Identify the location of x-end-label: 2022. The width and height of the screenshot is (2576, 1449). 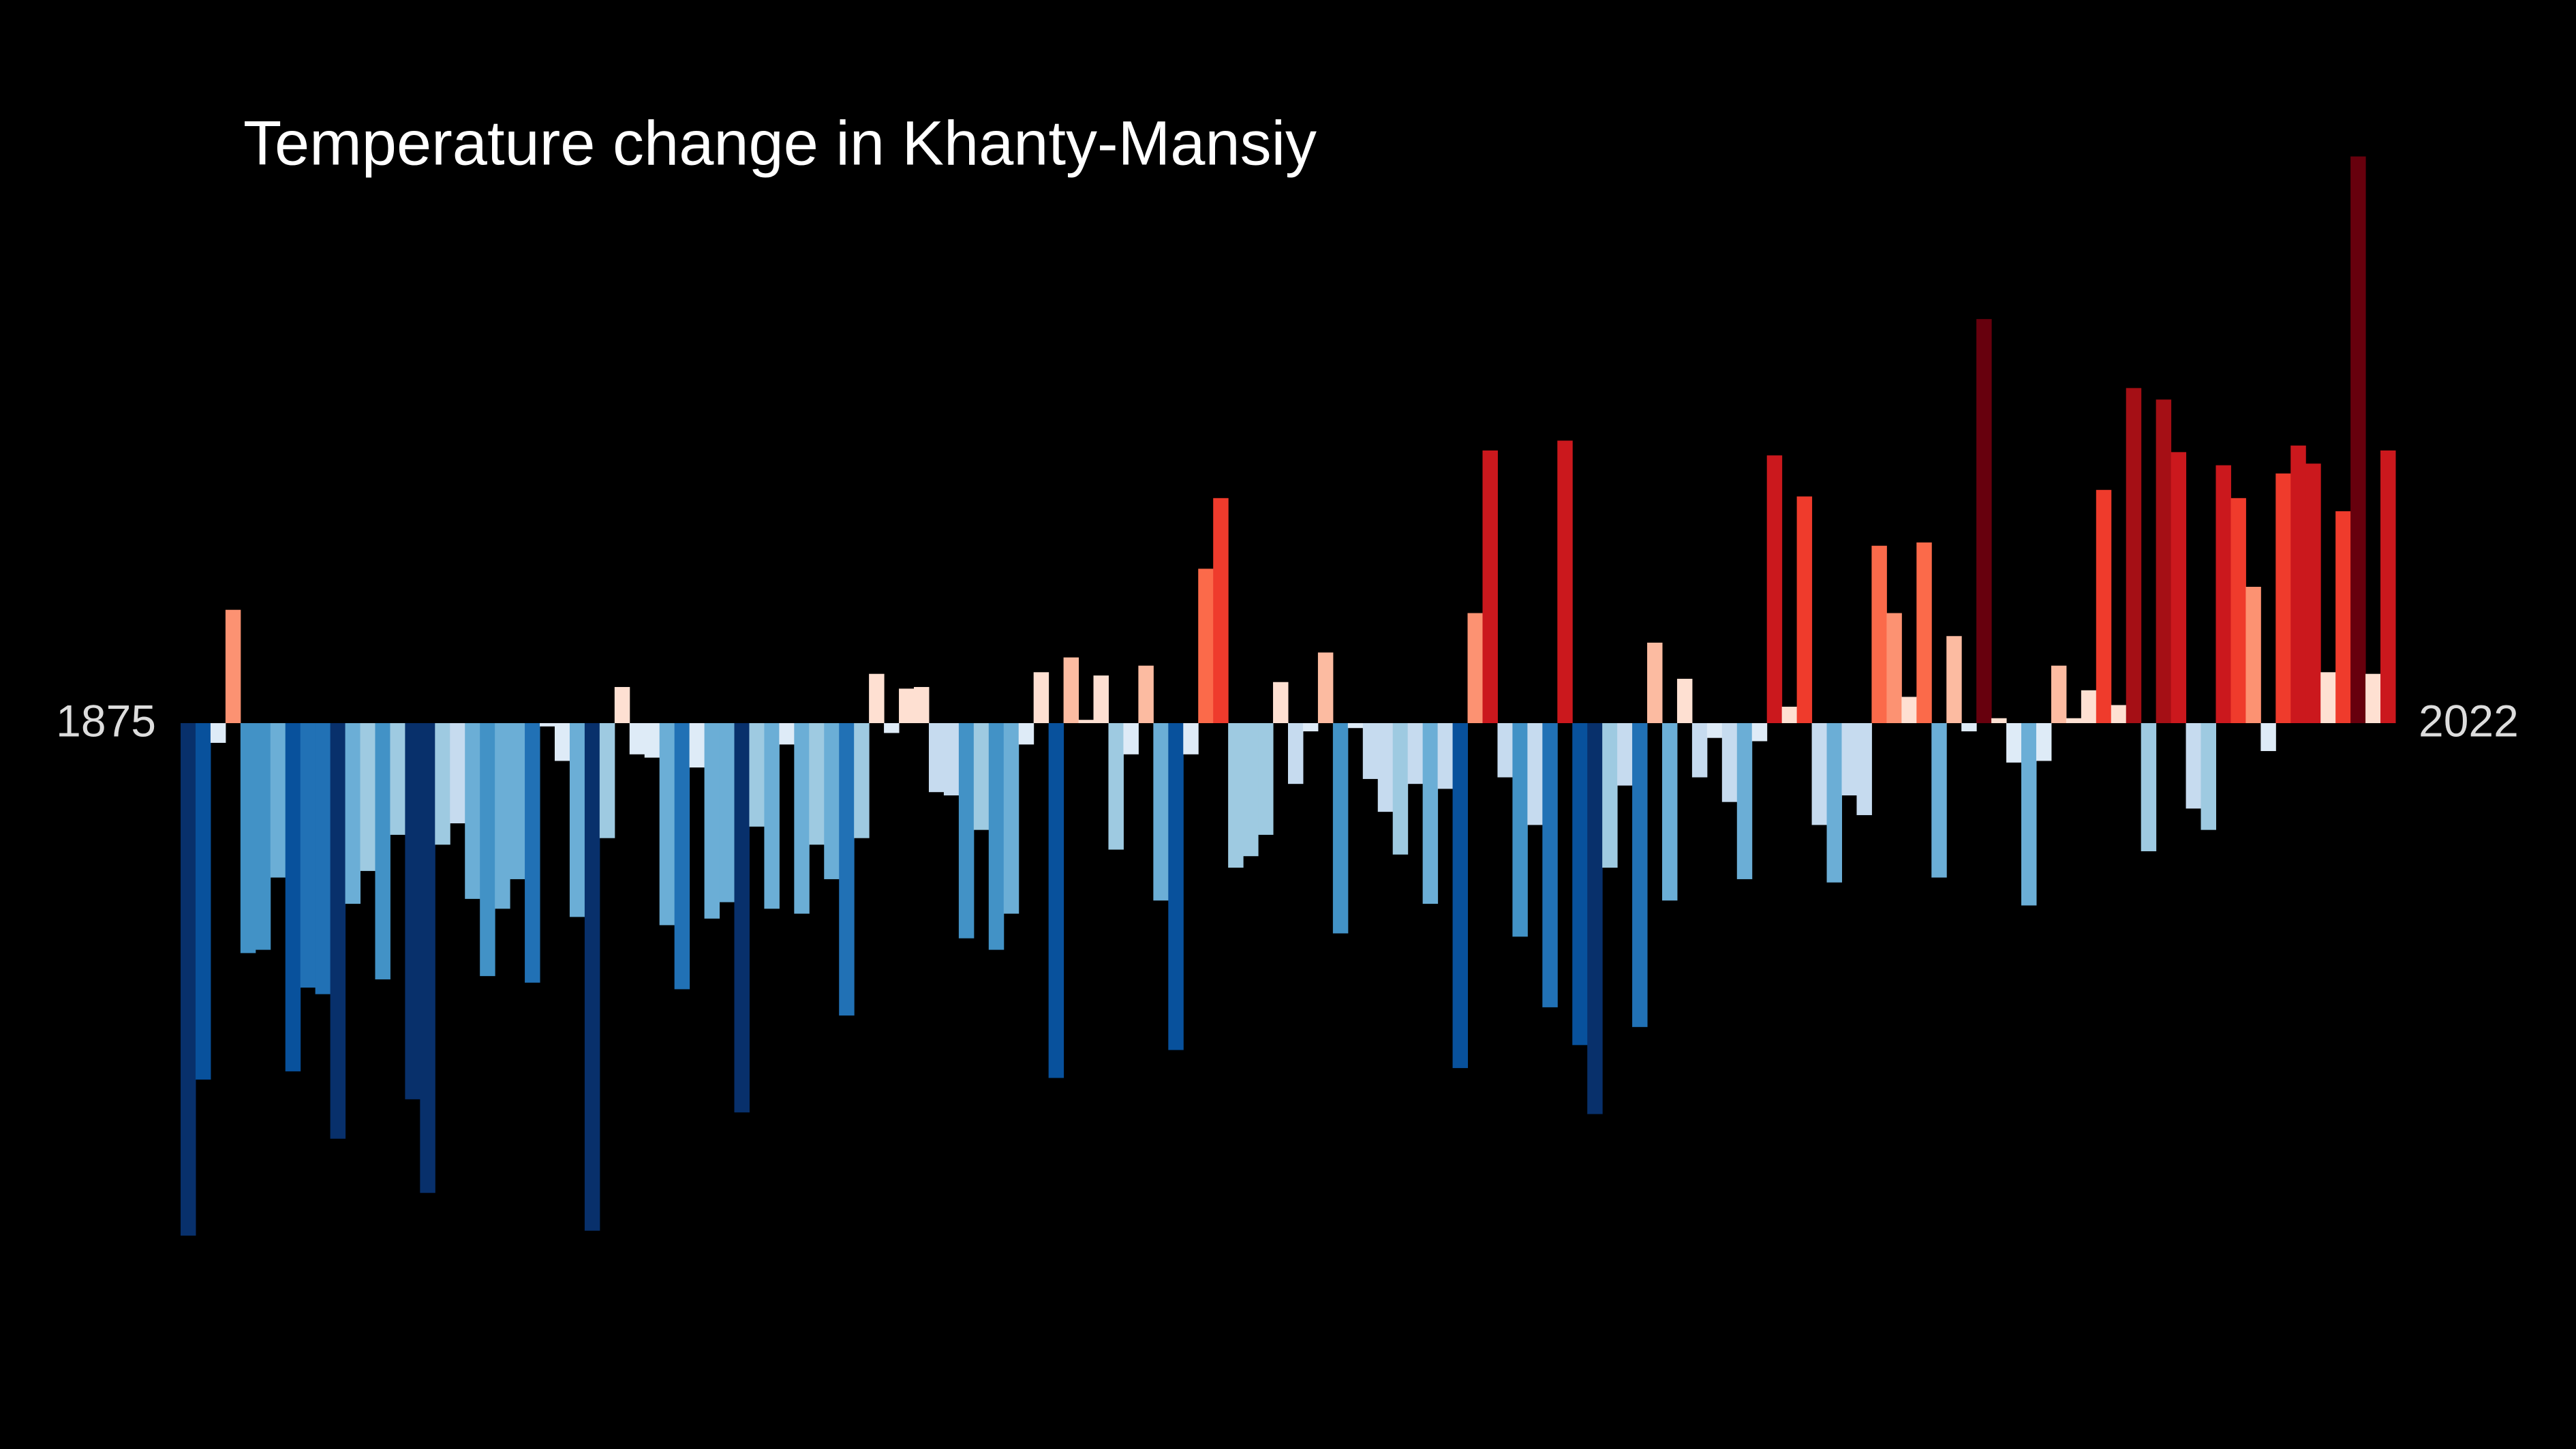
(2469, 721).